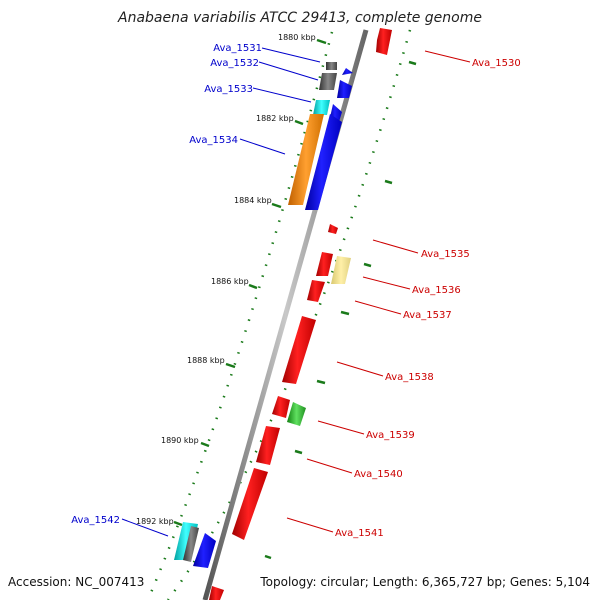 Image resolution: width=600 pixels, height=600 pixels. I want to click on gene-label-ava-1531: Ava_1531, so click(237, 48).